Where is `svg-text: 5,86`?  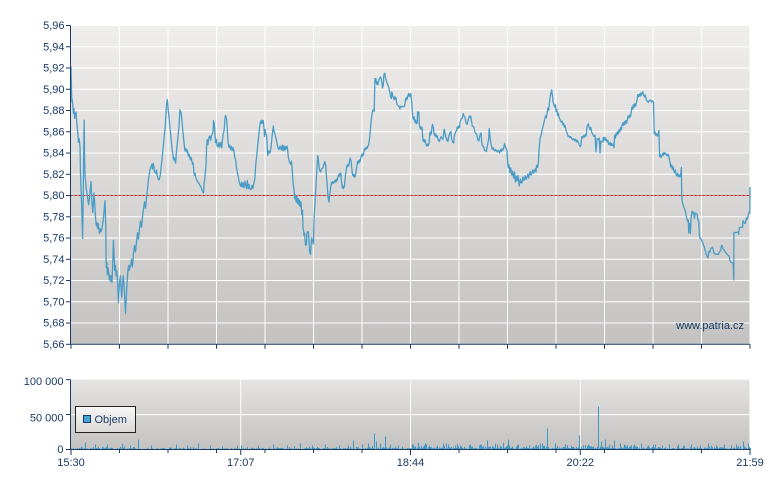
svg-text: 5,86 is located at coordinates (53, 132).